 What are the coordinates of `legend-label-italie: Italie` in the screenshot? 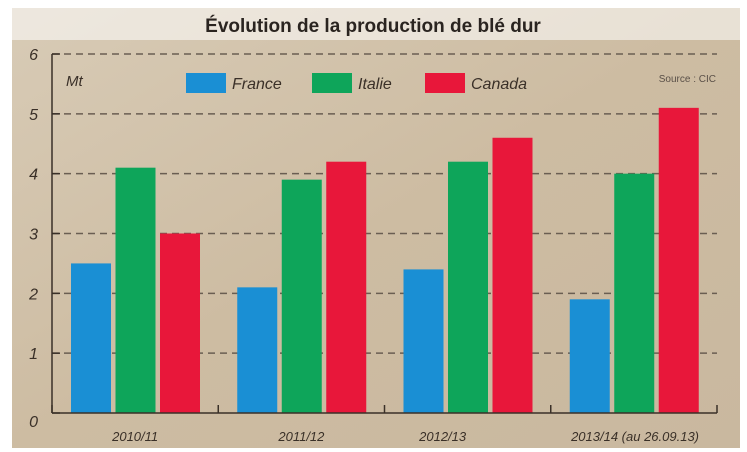 It's located at (375, 84).